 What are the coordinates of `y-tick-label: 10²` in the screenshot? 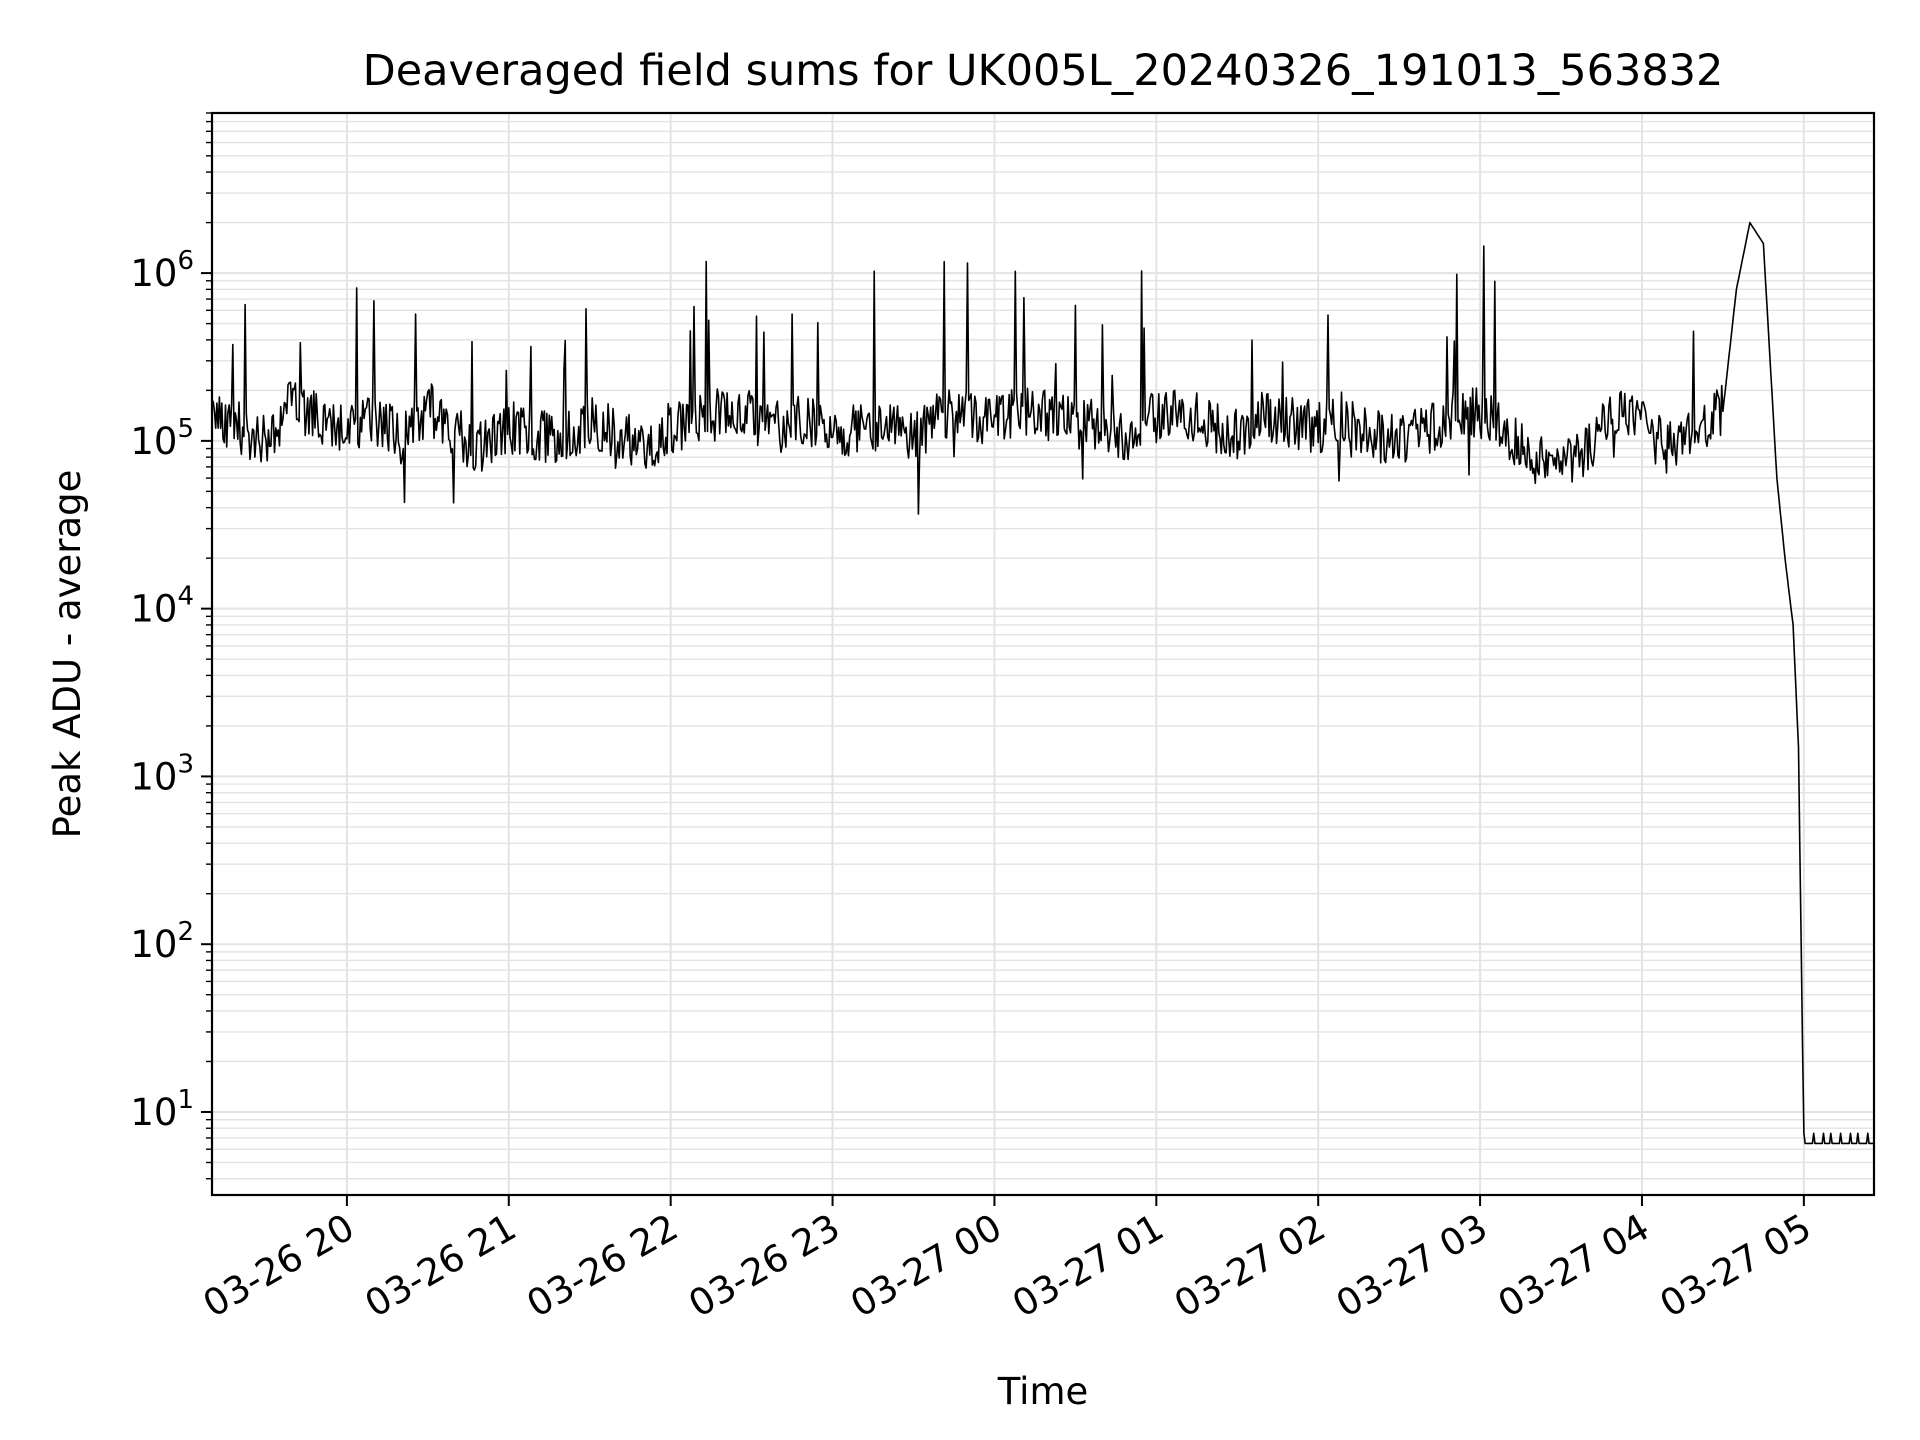 It's located at (162, 941).